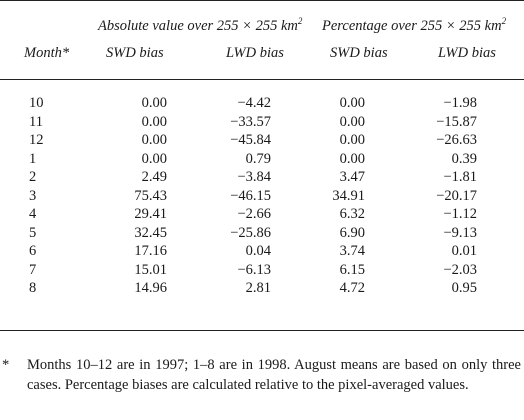 This screenshot has height=420, width=524. Describe the element at coordinates (258, 288) in the screenshot. I see `abs-lwd-cell: 2.81` at that location.